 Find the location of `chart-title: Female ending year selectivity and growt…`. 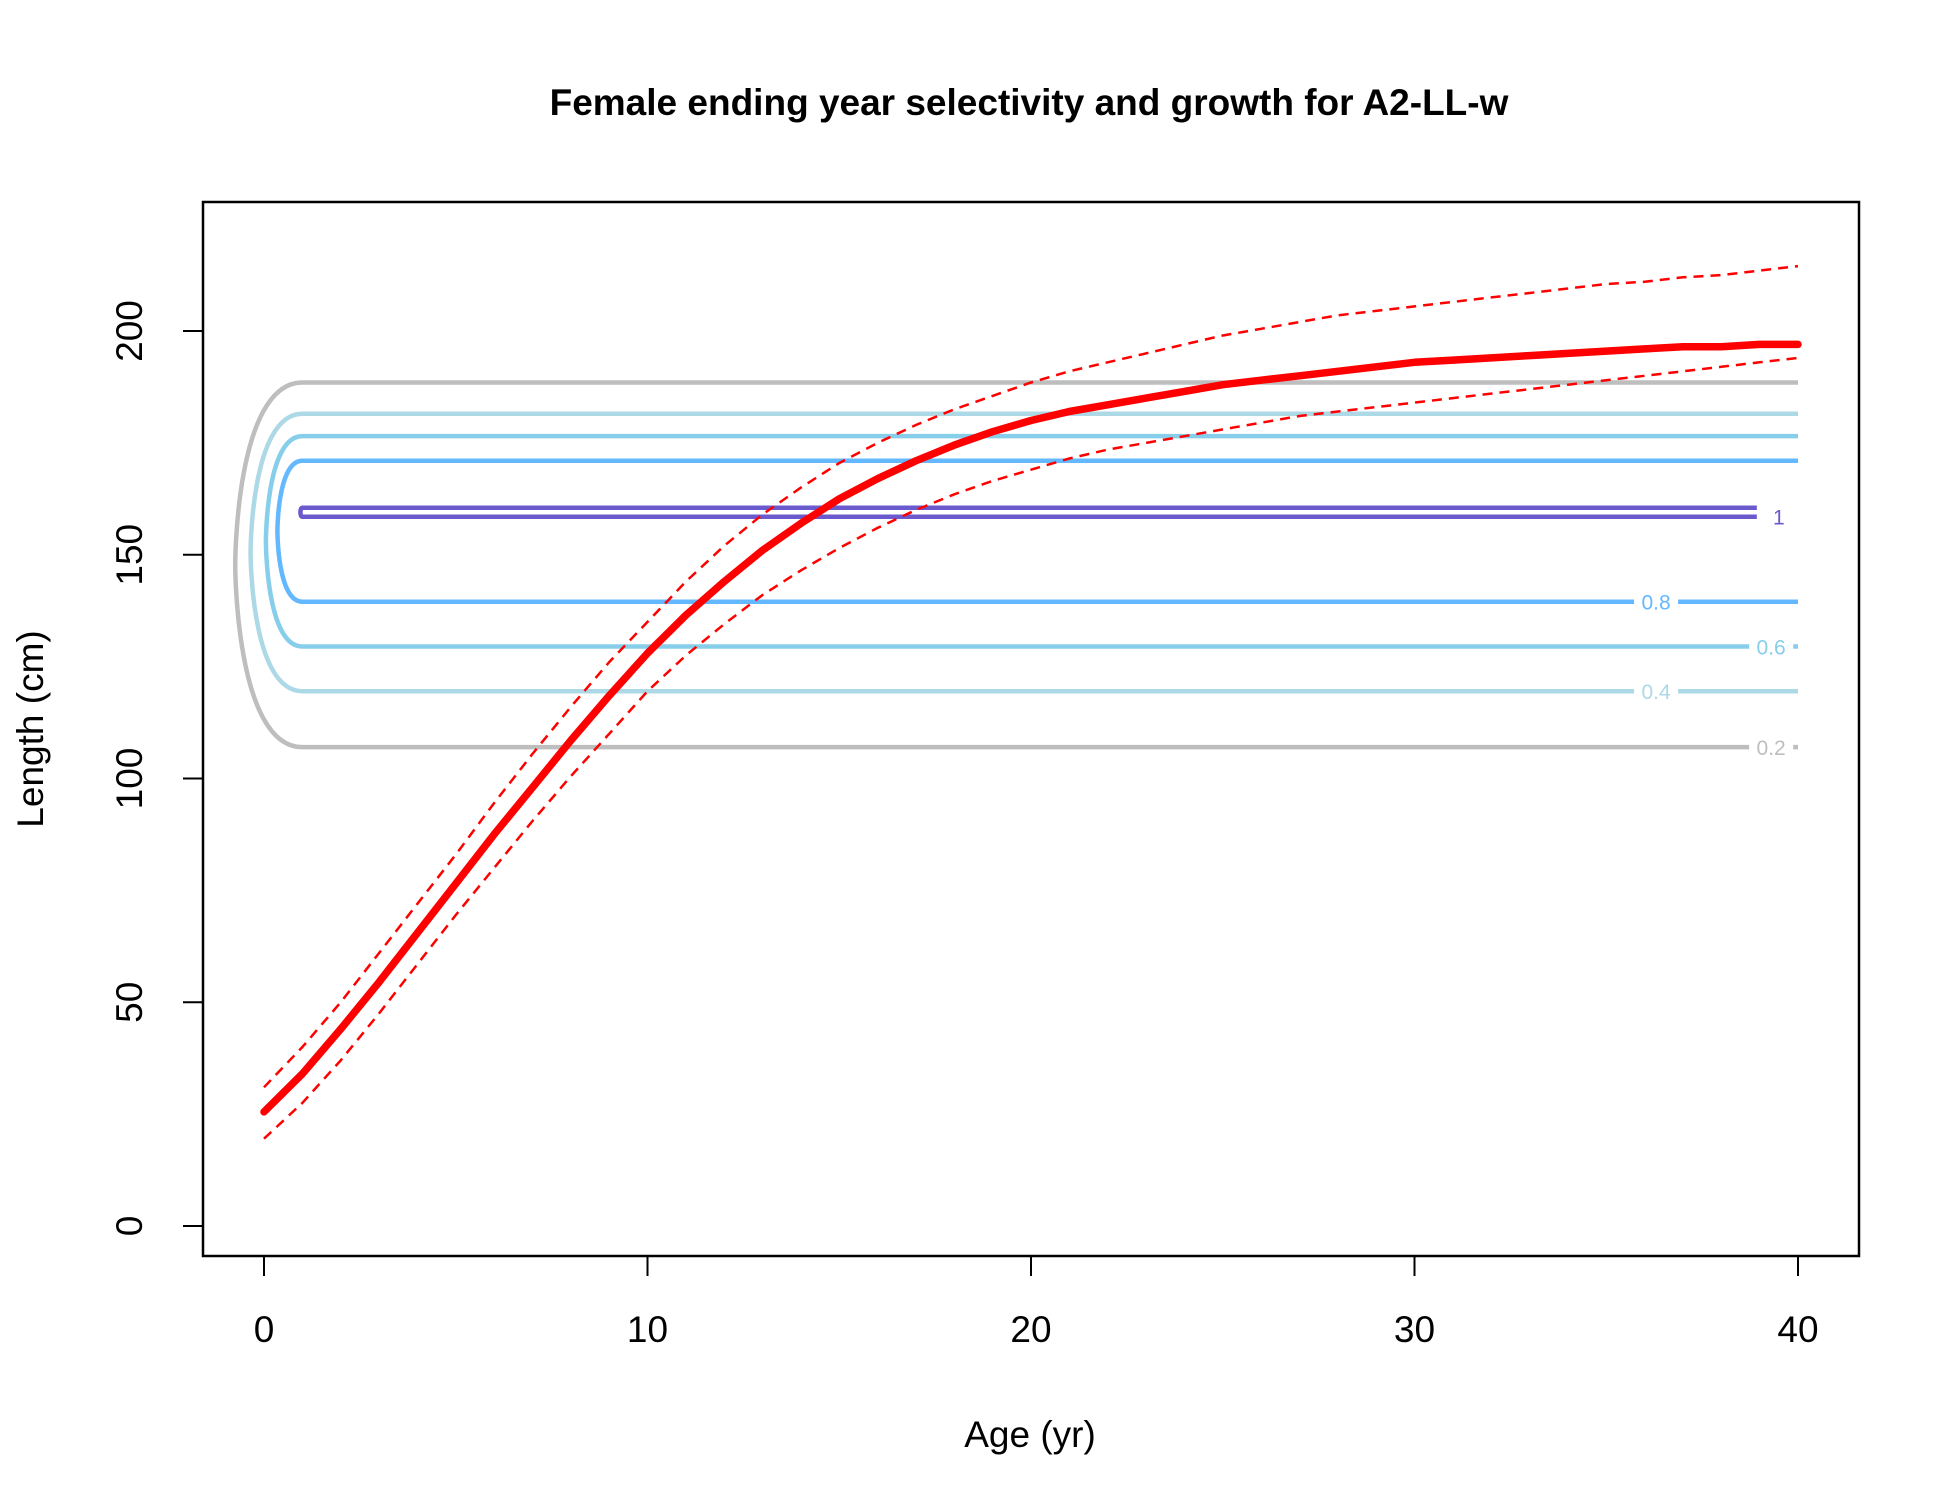

chart-title: Female ending year selectivity and growt… is located at coordinates (1029, 102).